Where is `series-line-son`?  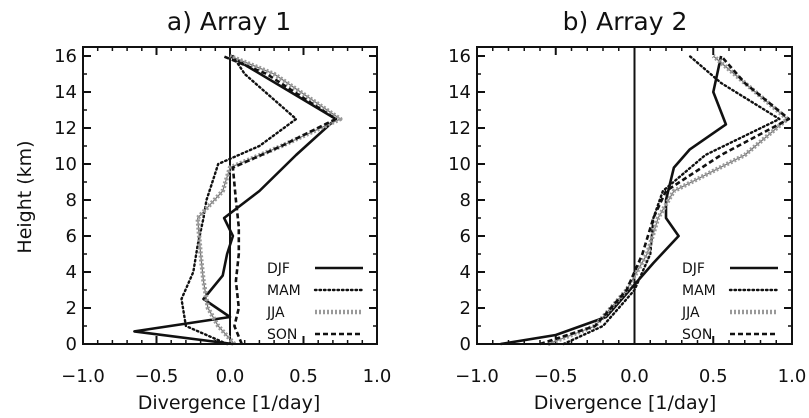 series-line-son is located at coordinates (280, 199).